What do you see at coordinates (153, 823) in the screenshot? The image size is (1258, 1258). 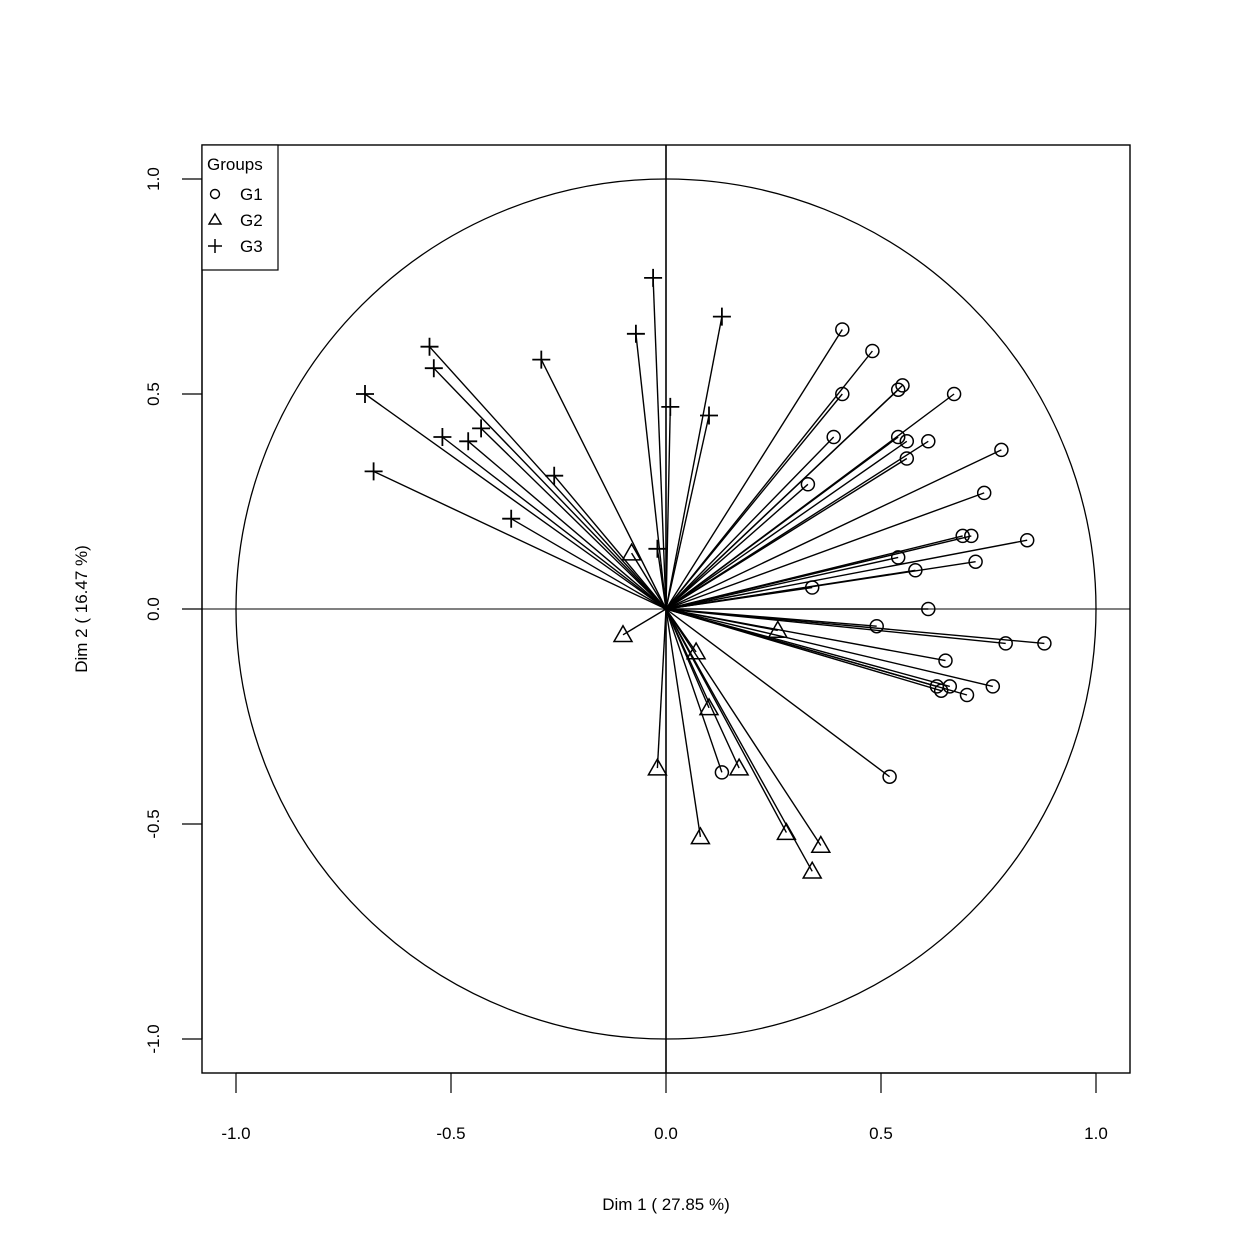 I see `y-tick-label: -0.5` at bounding box center [153, 823].